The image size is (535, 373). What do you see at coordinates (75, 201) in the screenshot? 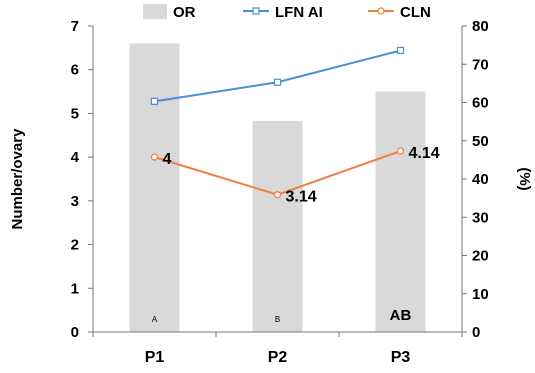
I see `y-tick-label: 3` at bounding box center [75, 201].